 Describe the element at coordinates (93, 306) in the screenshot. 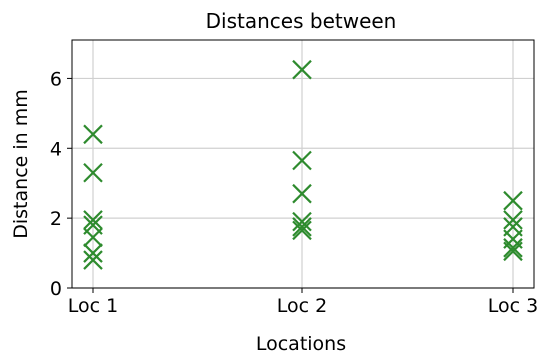

I see `x-tick-label: Loc 1` at that location.